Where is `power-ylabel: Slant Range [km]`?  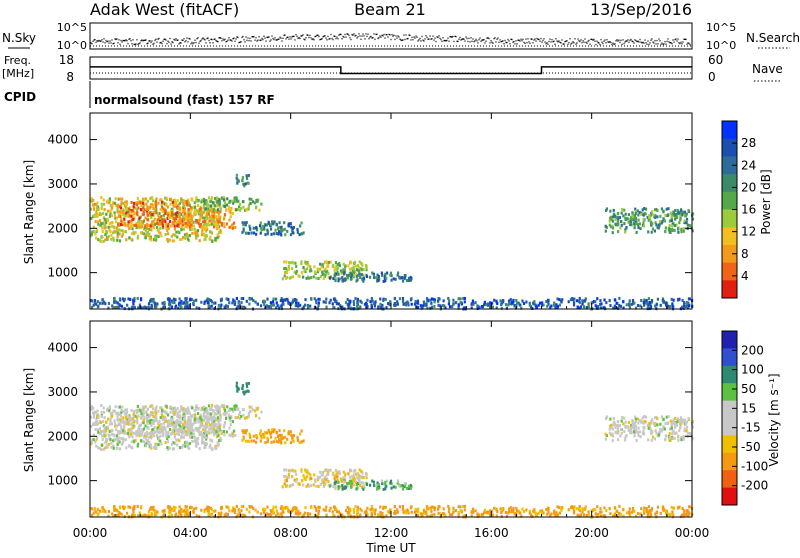
power-ylabel: Slant Range [km] is located at coordinates (29, 212).